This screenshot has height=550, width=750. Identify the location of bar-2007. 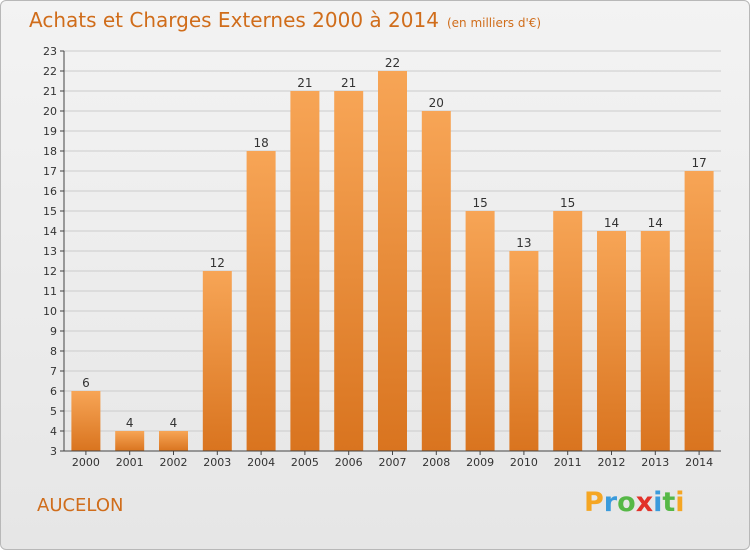
(392, 261).